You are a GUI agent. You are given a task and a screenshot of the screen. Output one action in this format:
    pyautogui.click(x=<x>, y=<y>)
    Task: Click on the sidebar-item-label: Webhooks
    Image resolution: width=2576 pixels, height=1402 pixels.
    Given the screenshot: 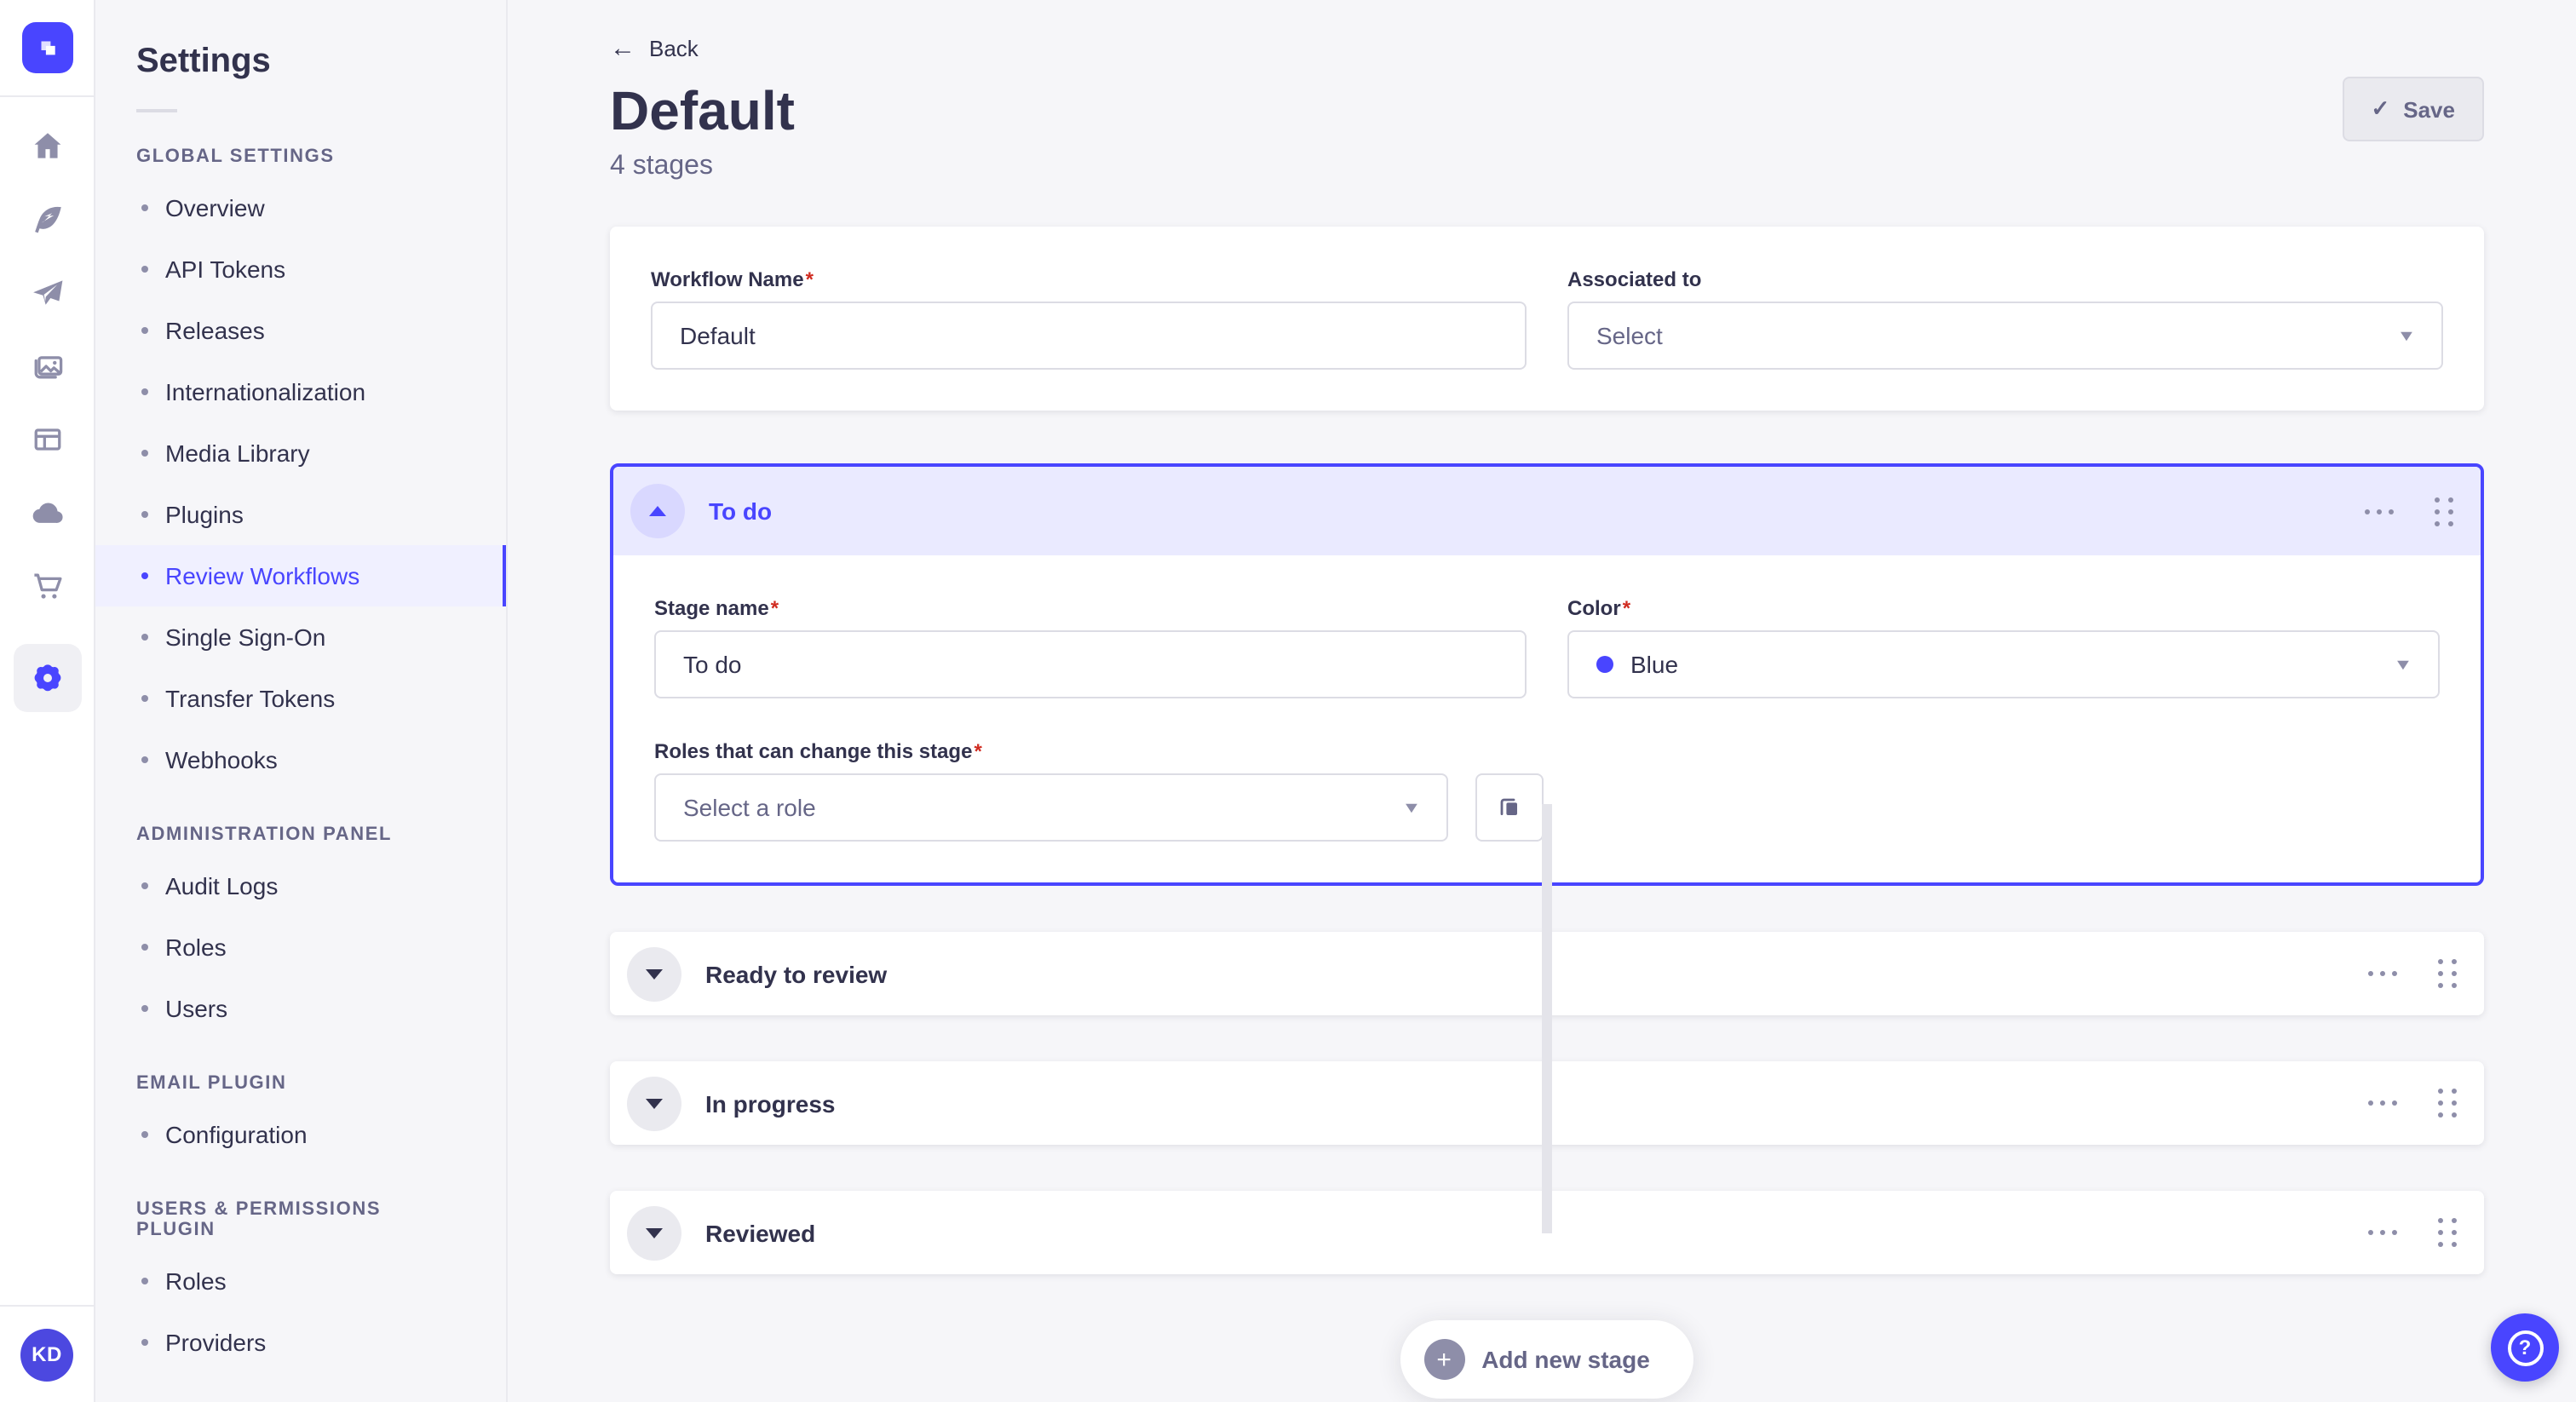 What is the action you would take?
    pyautogui.click(x=222, y=759)
    